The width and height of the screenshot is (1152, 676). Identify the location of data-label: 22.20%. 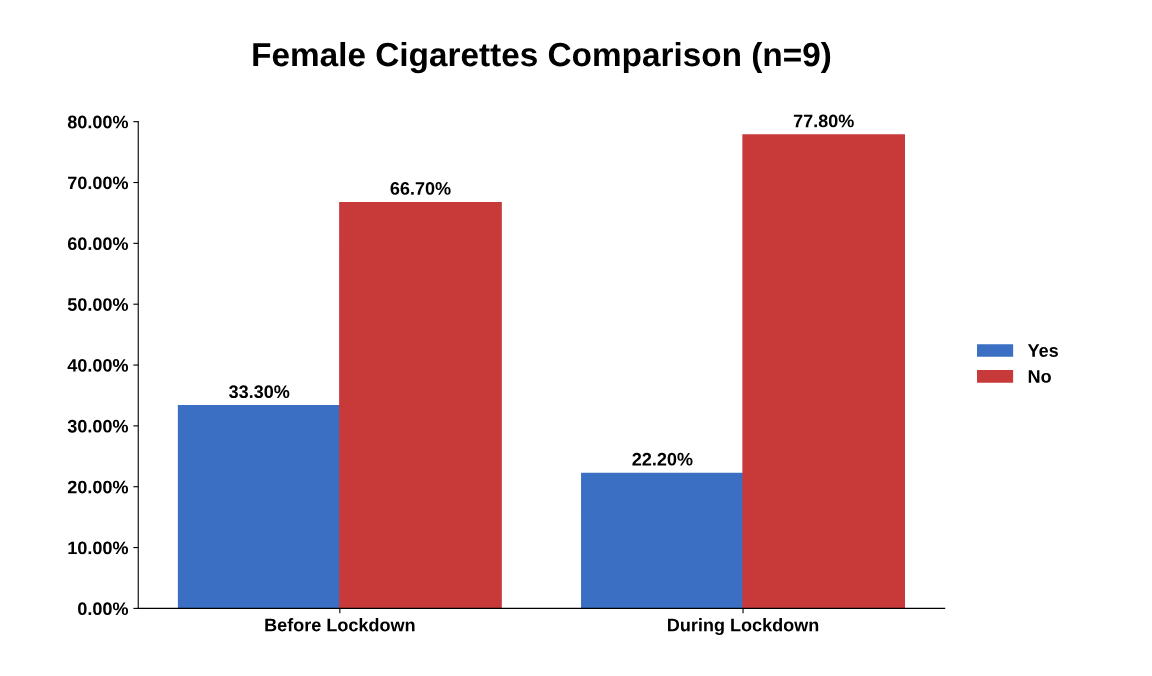
(662, 459).